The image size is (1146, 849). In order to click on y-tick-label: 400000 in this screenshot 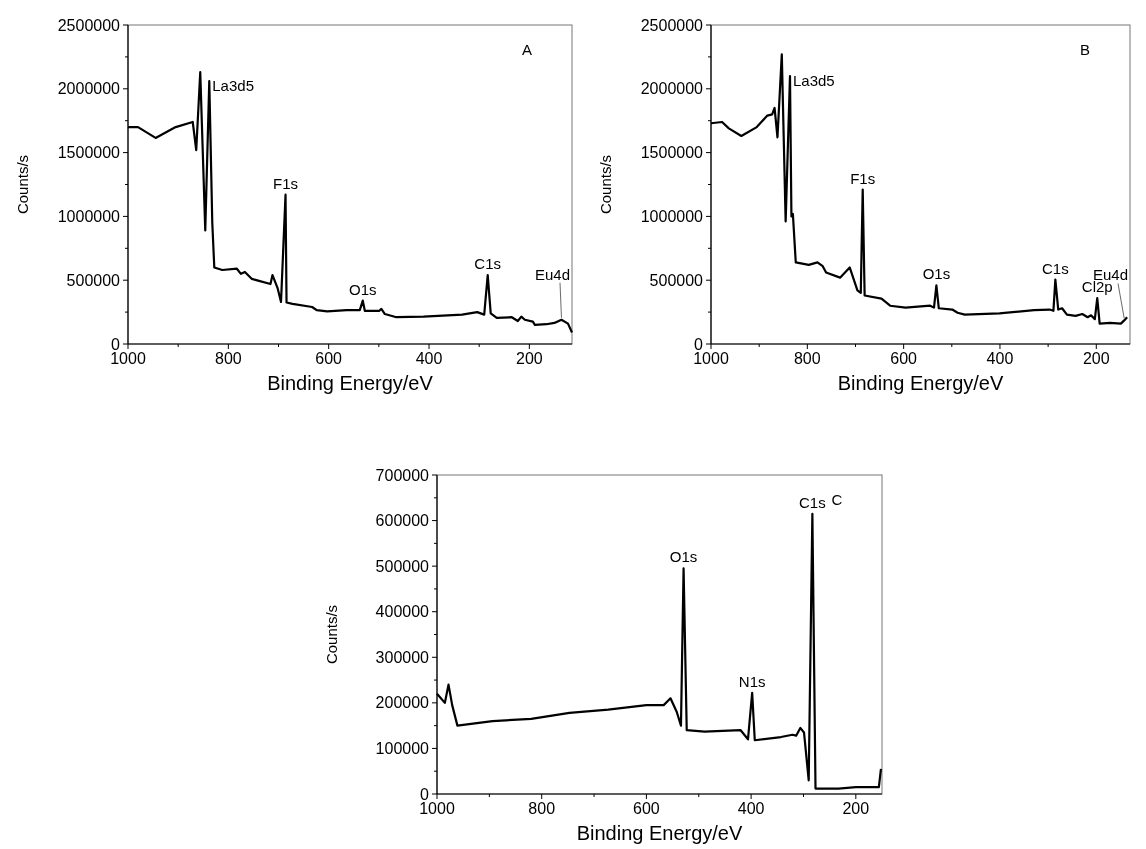, I will do `click(402, 612)`.